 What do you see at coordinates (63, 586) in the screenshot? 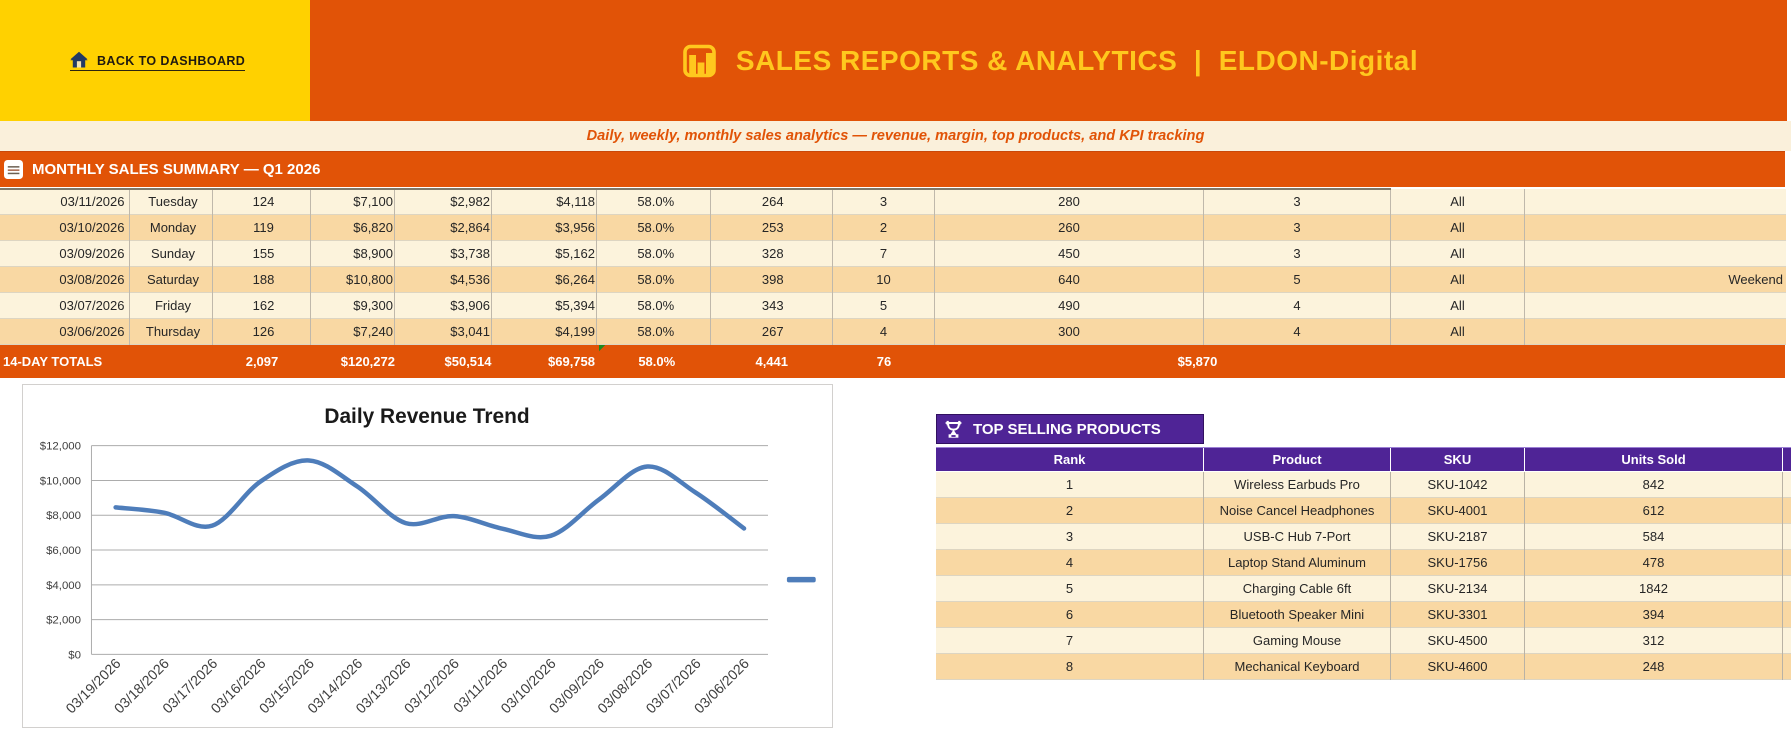
I see `svg-text: $4,000` at bounding box center [63, 586].